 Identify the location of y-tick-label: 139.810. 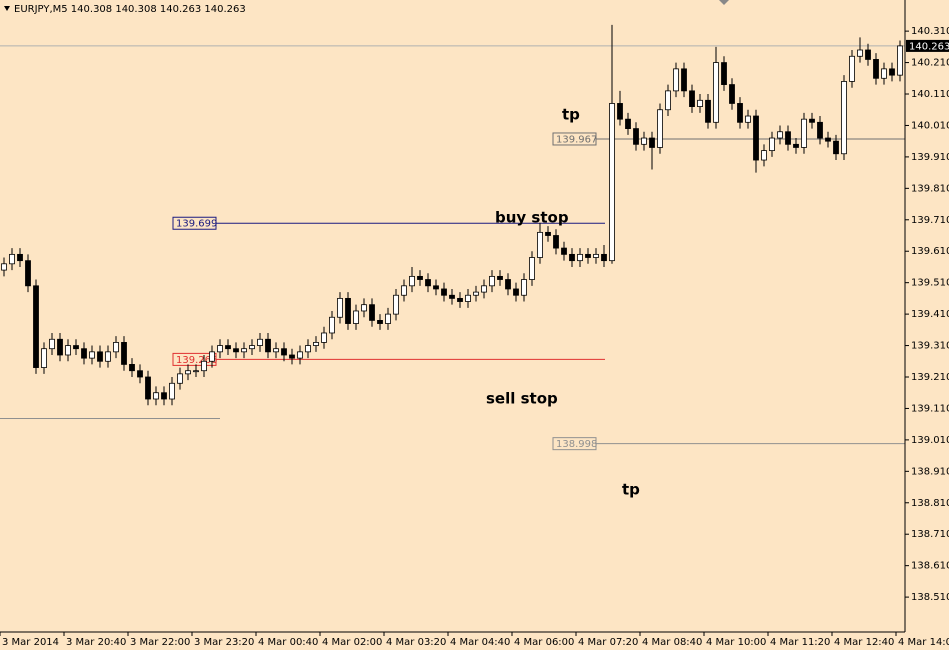
(930, 188).